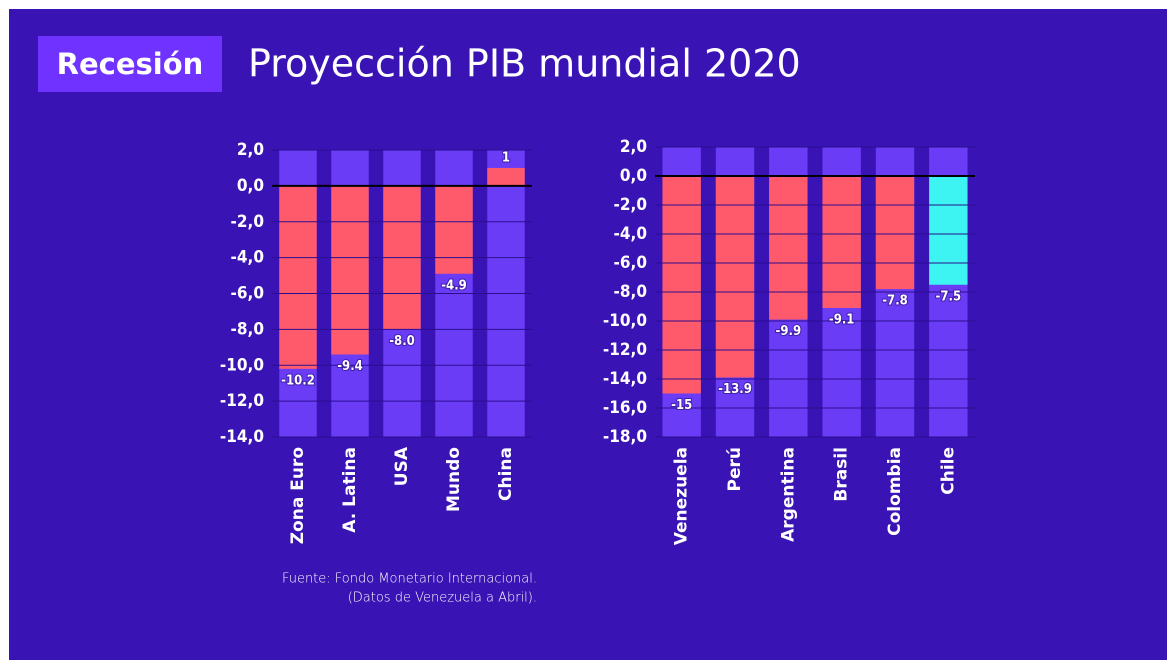  What do you see at coordinates (625, 437) in the screenshot?
I see `y-tick-label: -18,0` at bounding box center [625, 437].